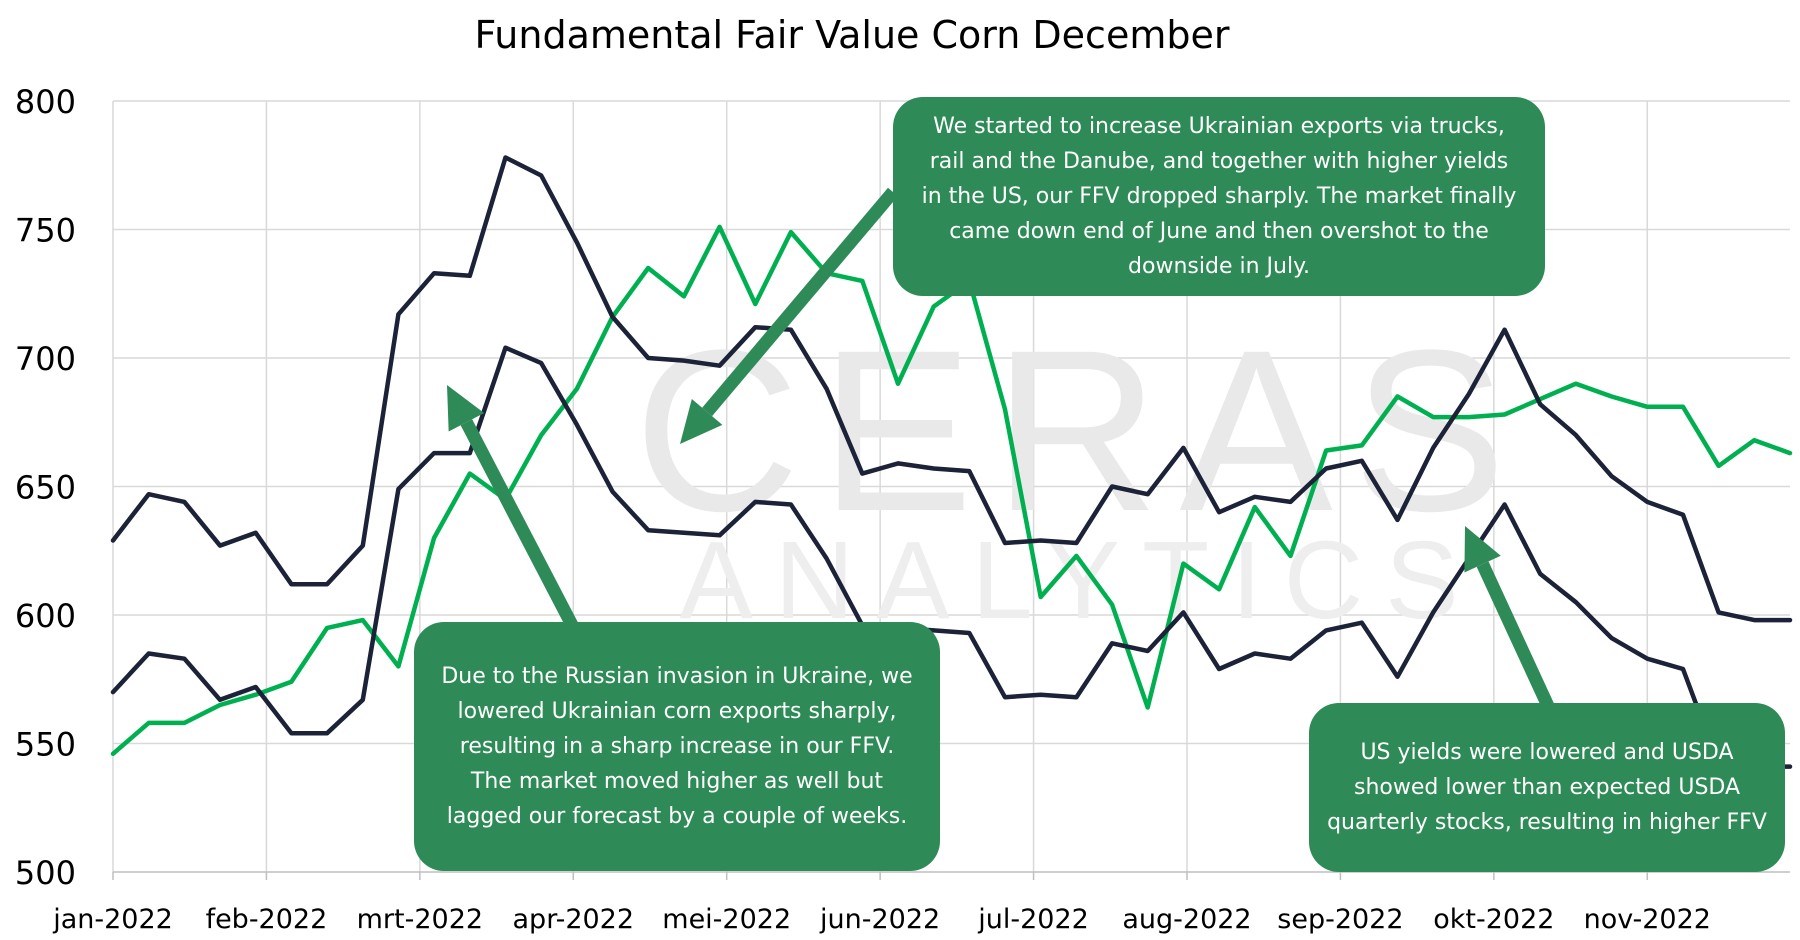  I want to click on watermark-line2: ANALYTICS, so click(1079, 580).